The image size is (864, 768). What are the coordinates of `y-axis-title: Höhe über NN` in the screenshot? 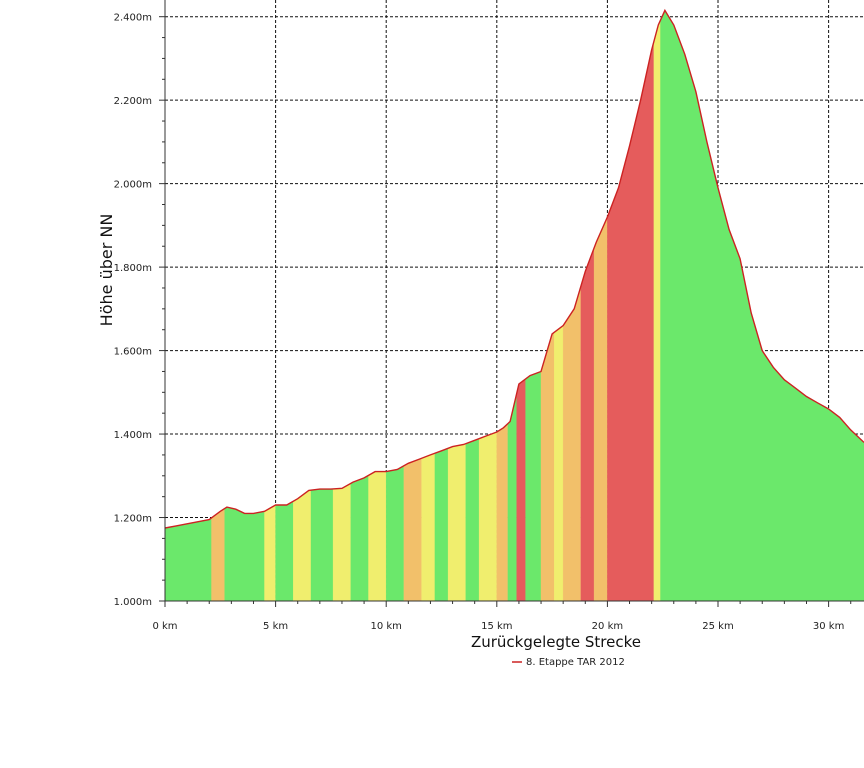 It's located at (106, 270).